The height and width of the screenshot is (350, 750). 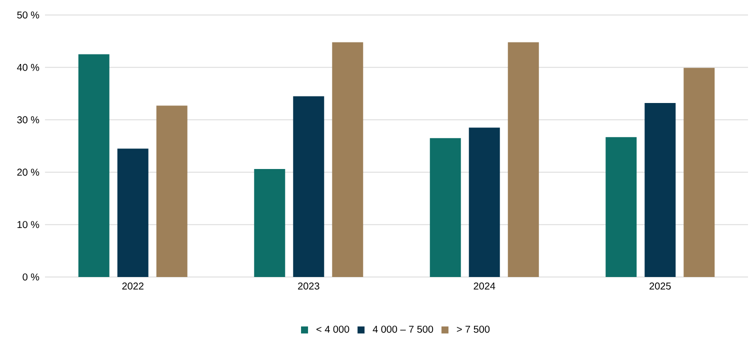 I want to click on x-tick-label: 2023, so click(x=309, y=286).